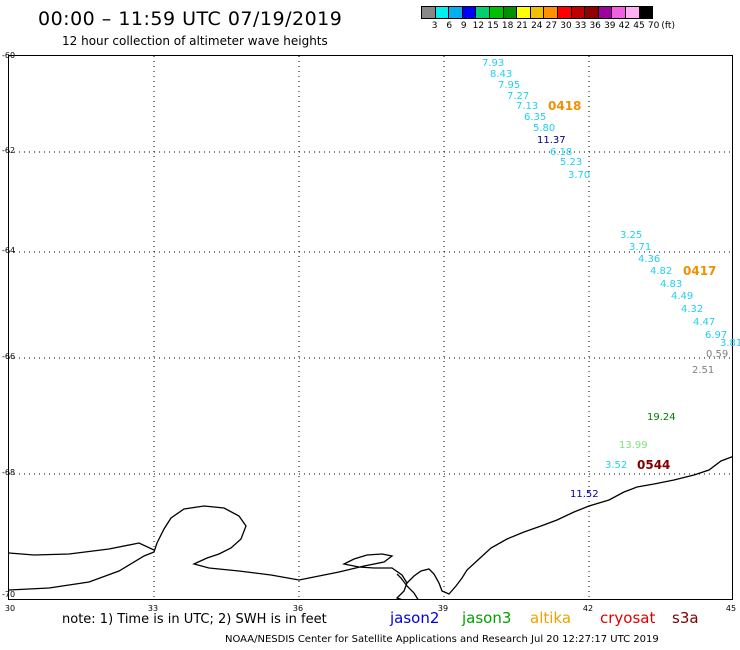  I want to click on pass-time-label: 0544, so click(654, 465).